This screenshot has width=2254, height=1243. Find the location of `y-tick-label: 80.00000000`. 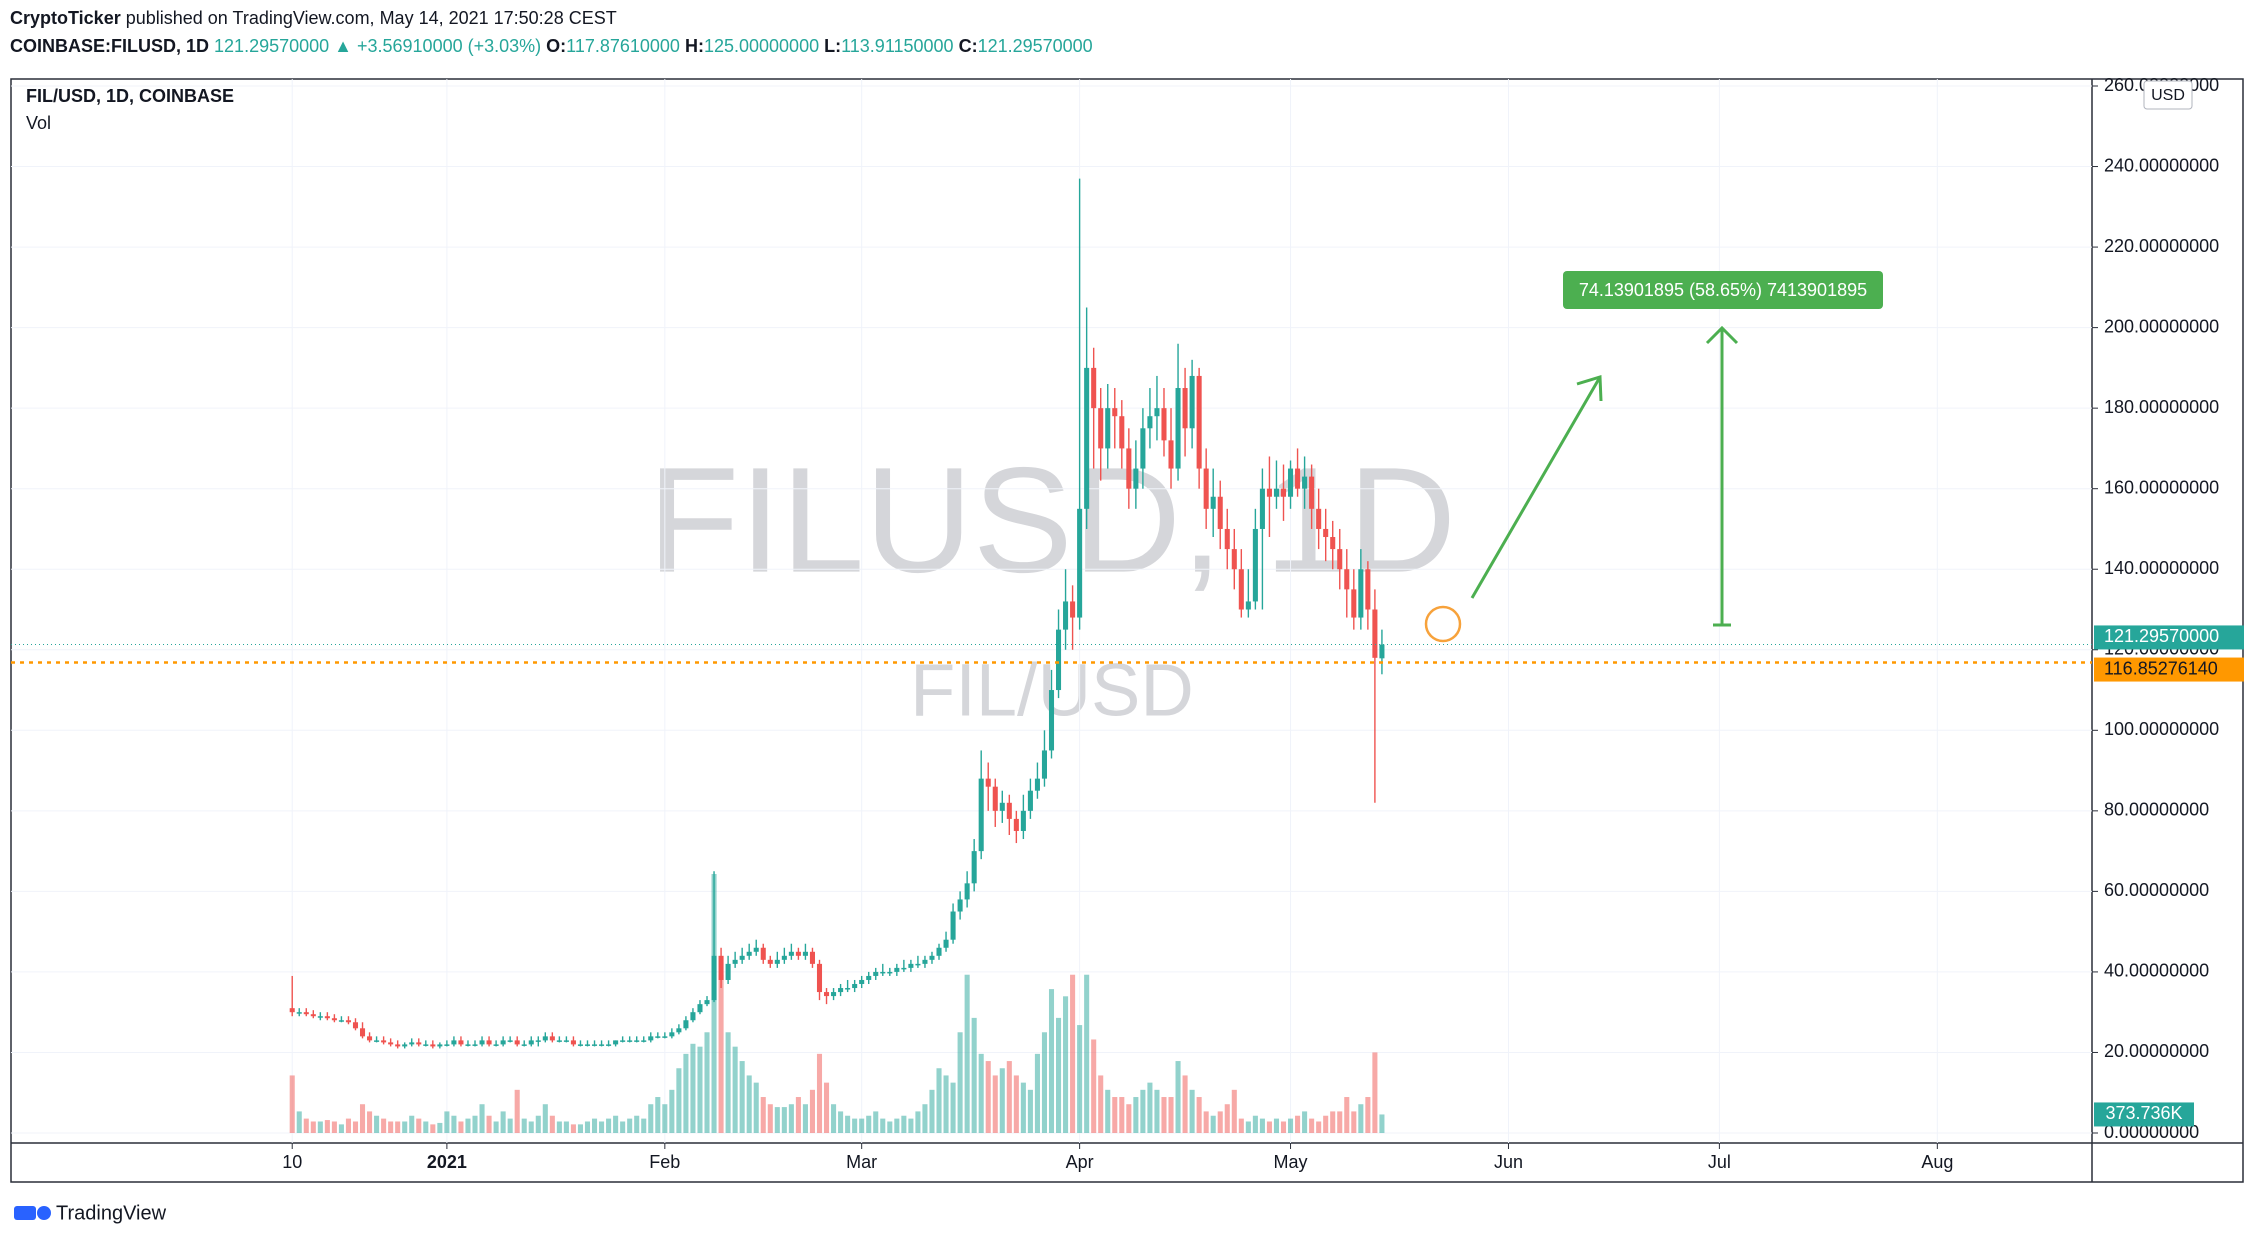

y-tick-label: 80.00000000 is located at coordinates (2156, 810).